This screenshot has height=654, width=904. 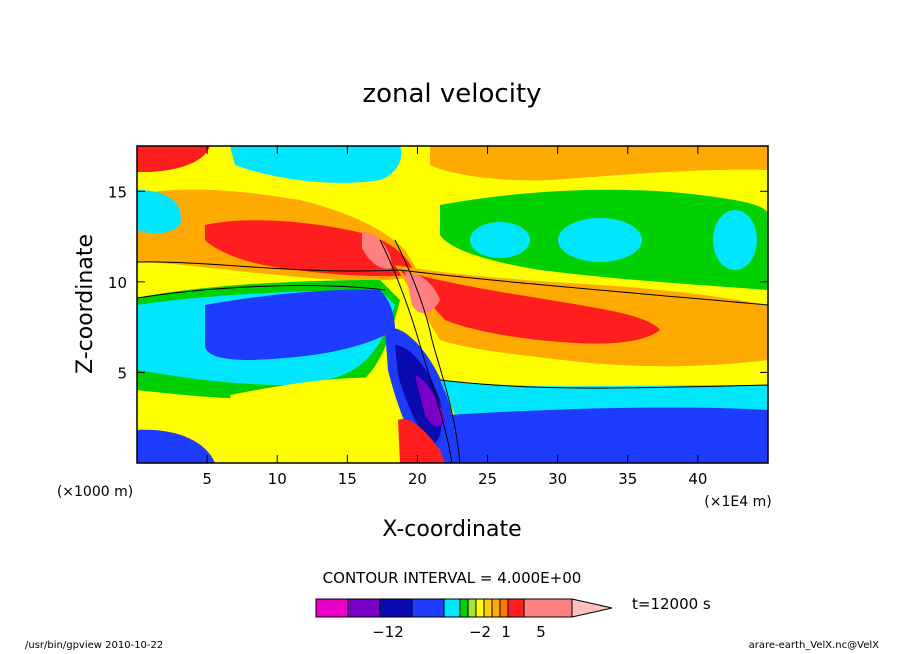 I want to click on x-tick-label: 40, so click(x=697, y=479).